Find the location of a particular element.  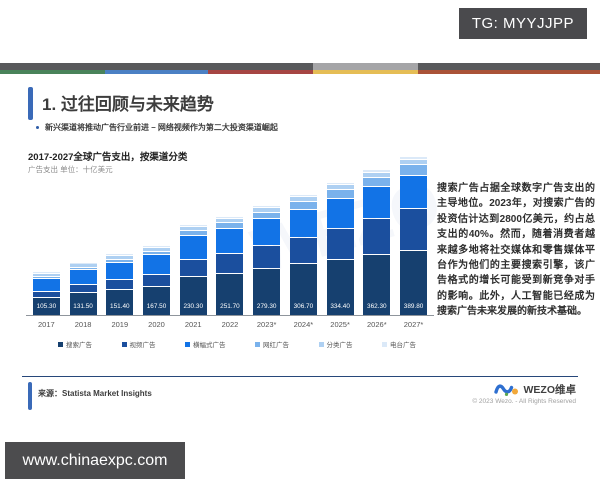

legend-item-radio: 电台广告 is located at coordinates (399, 344).